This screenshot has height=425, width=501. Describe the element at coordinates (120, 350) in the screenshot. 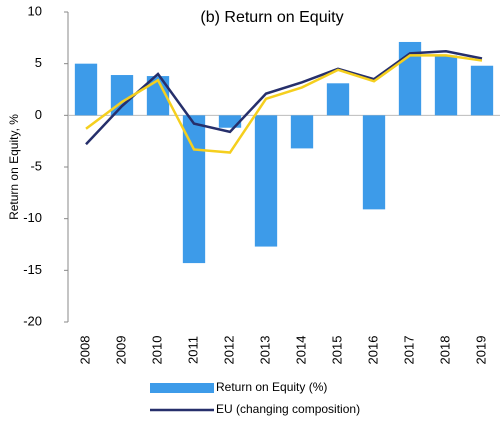

I see `x-tick-label: 2009` at that location.